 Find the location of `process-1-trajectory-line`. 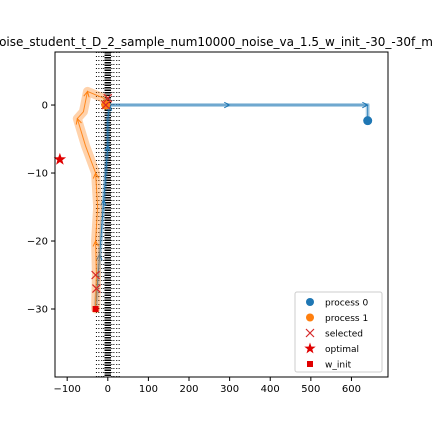

process-1-trajectory-line is located at coordinates (91, 200).